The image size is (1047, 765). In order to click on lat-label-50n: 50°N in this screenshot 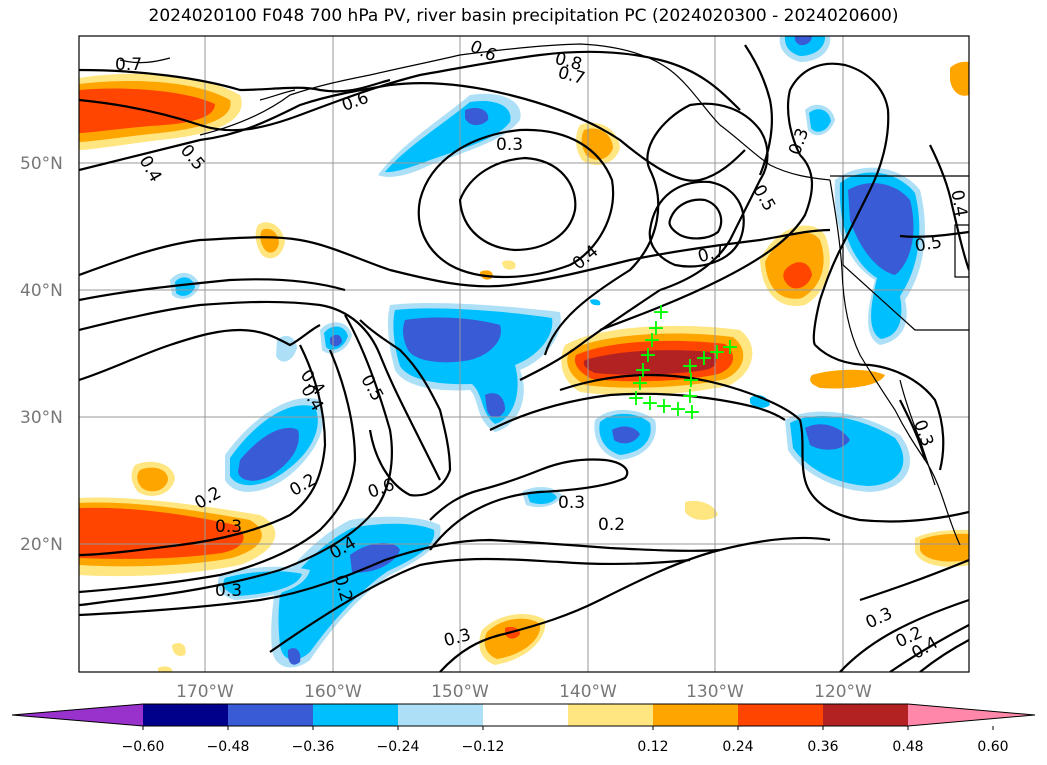, I will do `click(41, 164)`.